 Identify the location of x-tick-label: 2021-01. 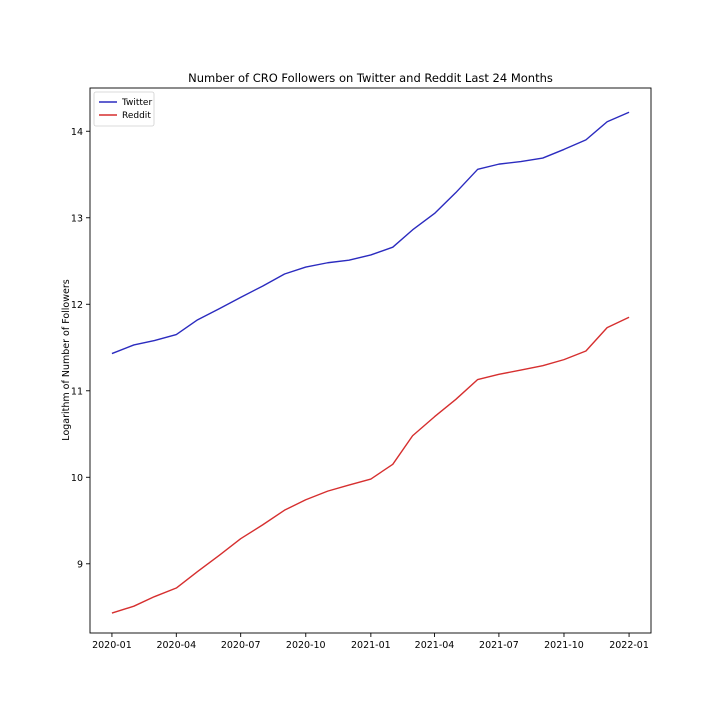
(371, 645).